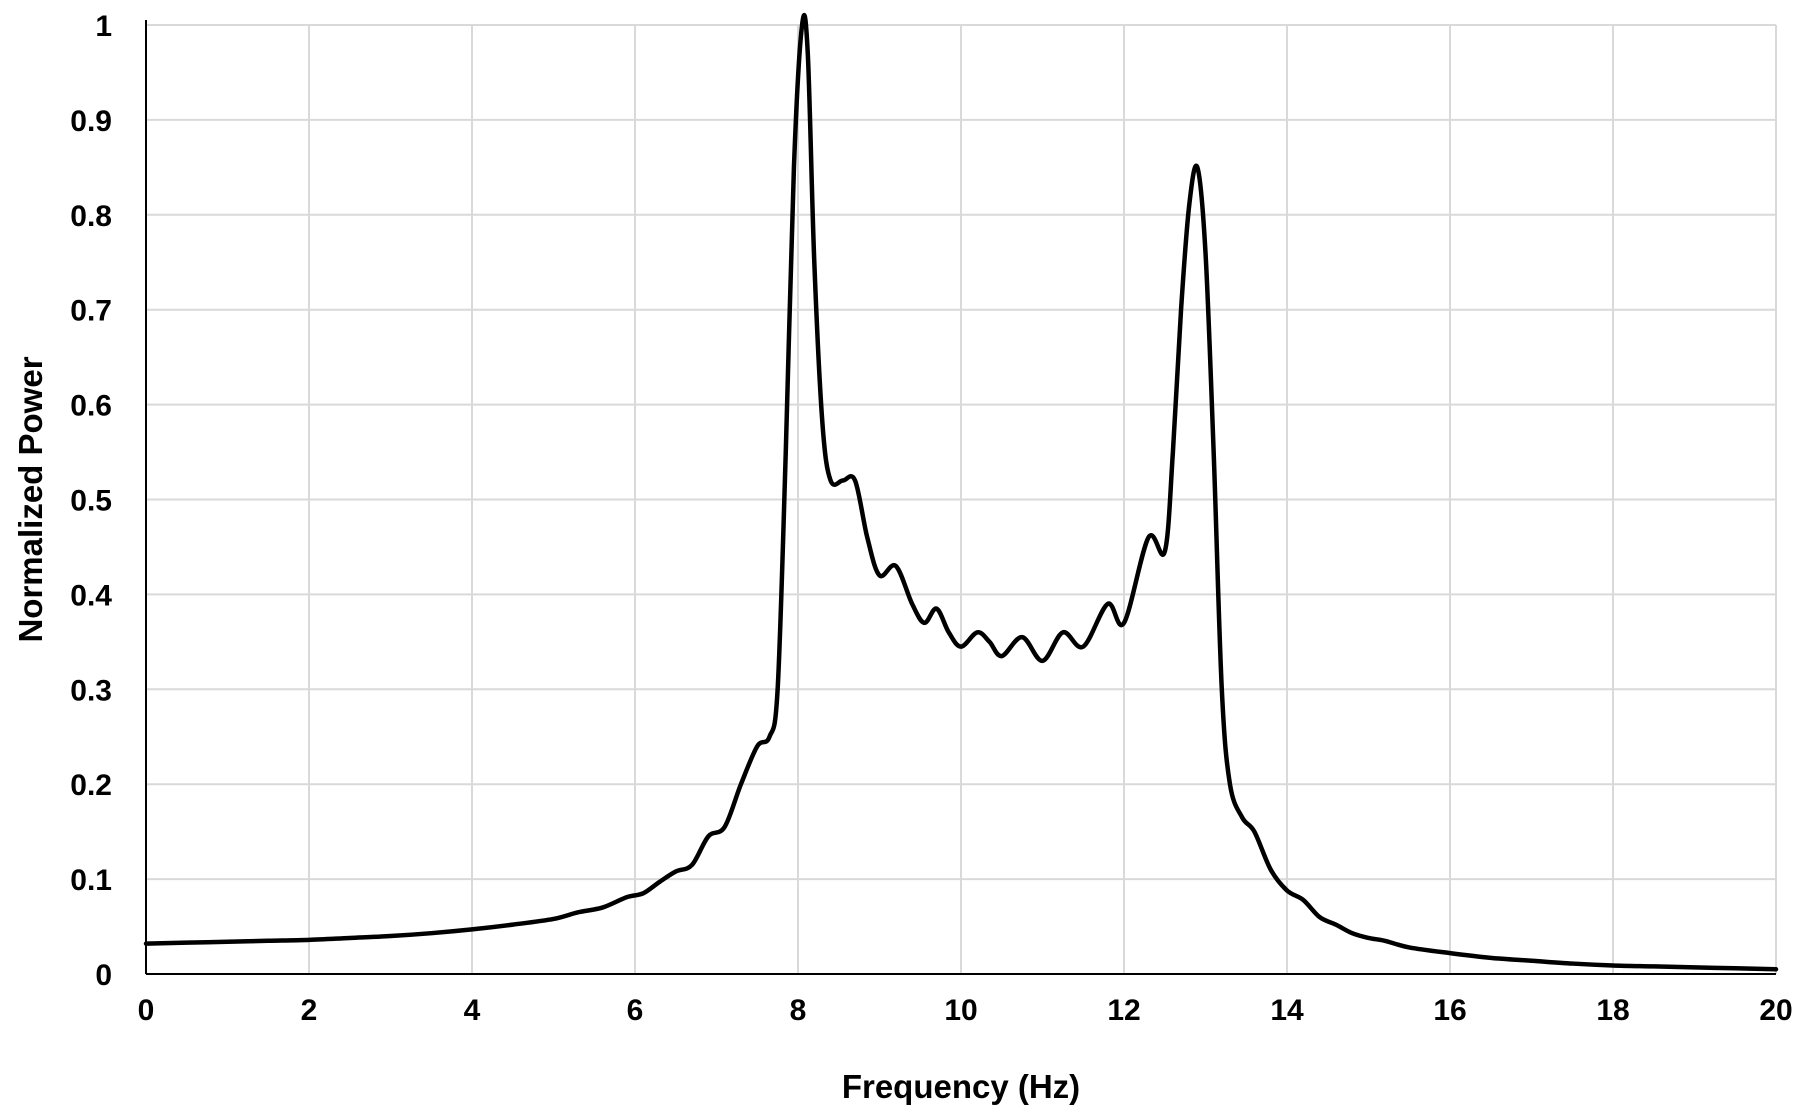  What do you see at coordinates (309, 1010) in the screenshot?
I see `x-tick-label: 2` at bounding box center [309, 1010].